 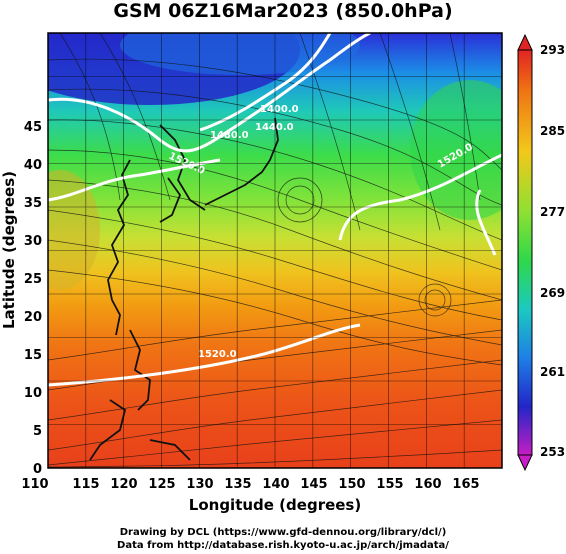 I want to click on y-tick-label: 40, so click(x=33, y=165).